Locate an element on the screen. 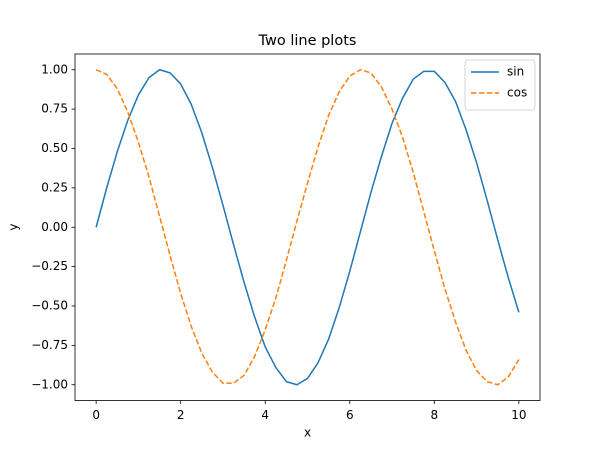 This screenshot has width=600, height=450. y-tick-label: −0.50 is located at coordinates (49, 306).